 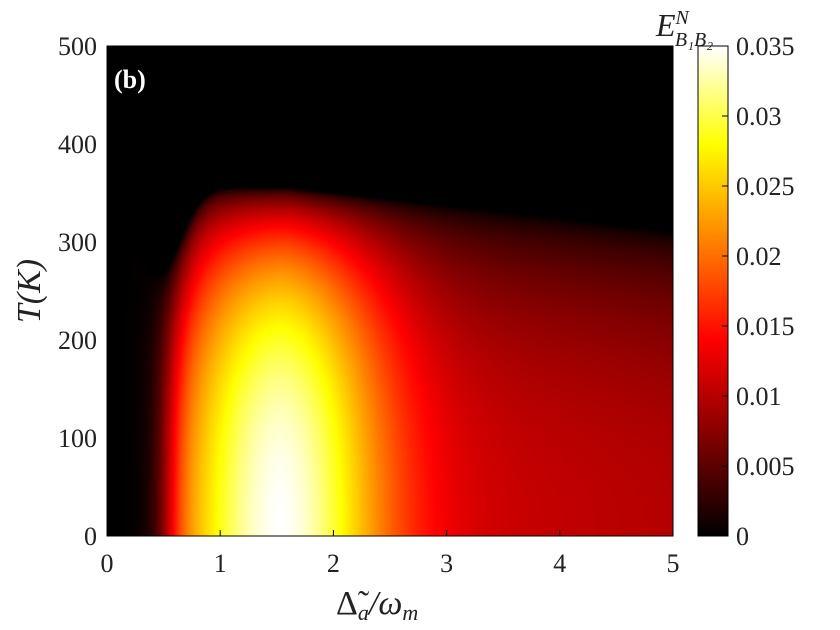 What do you see at coordinates (758, 291) in the screenshot?
I see `colorbar-ticks: 0 0.005 0.01 0.015 0.02 0.025 0.03 0.035` at bounding box center [758, 291].